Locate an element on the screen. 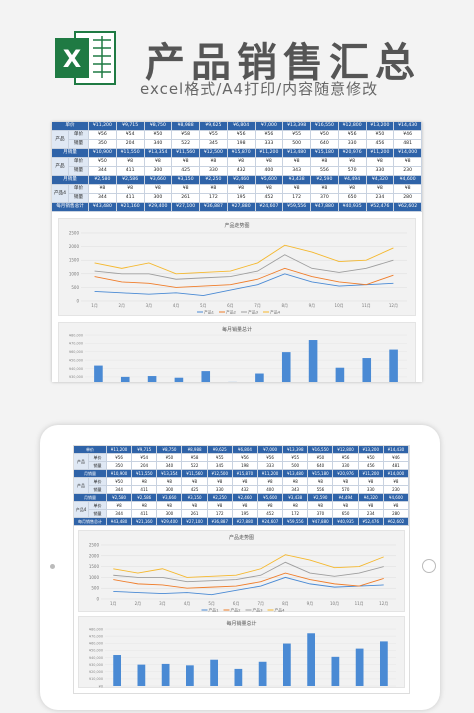 The height and width of the screenshot is (713, 474). table-cell: 350 is located at coordinates (120, 466).